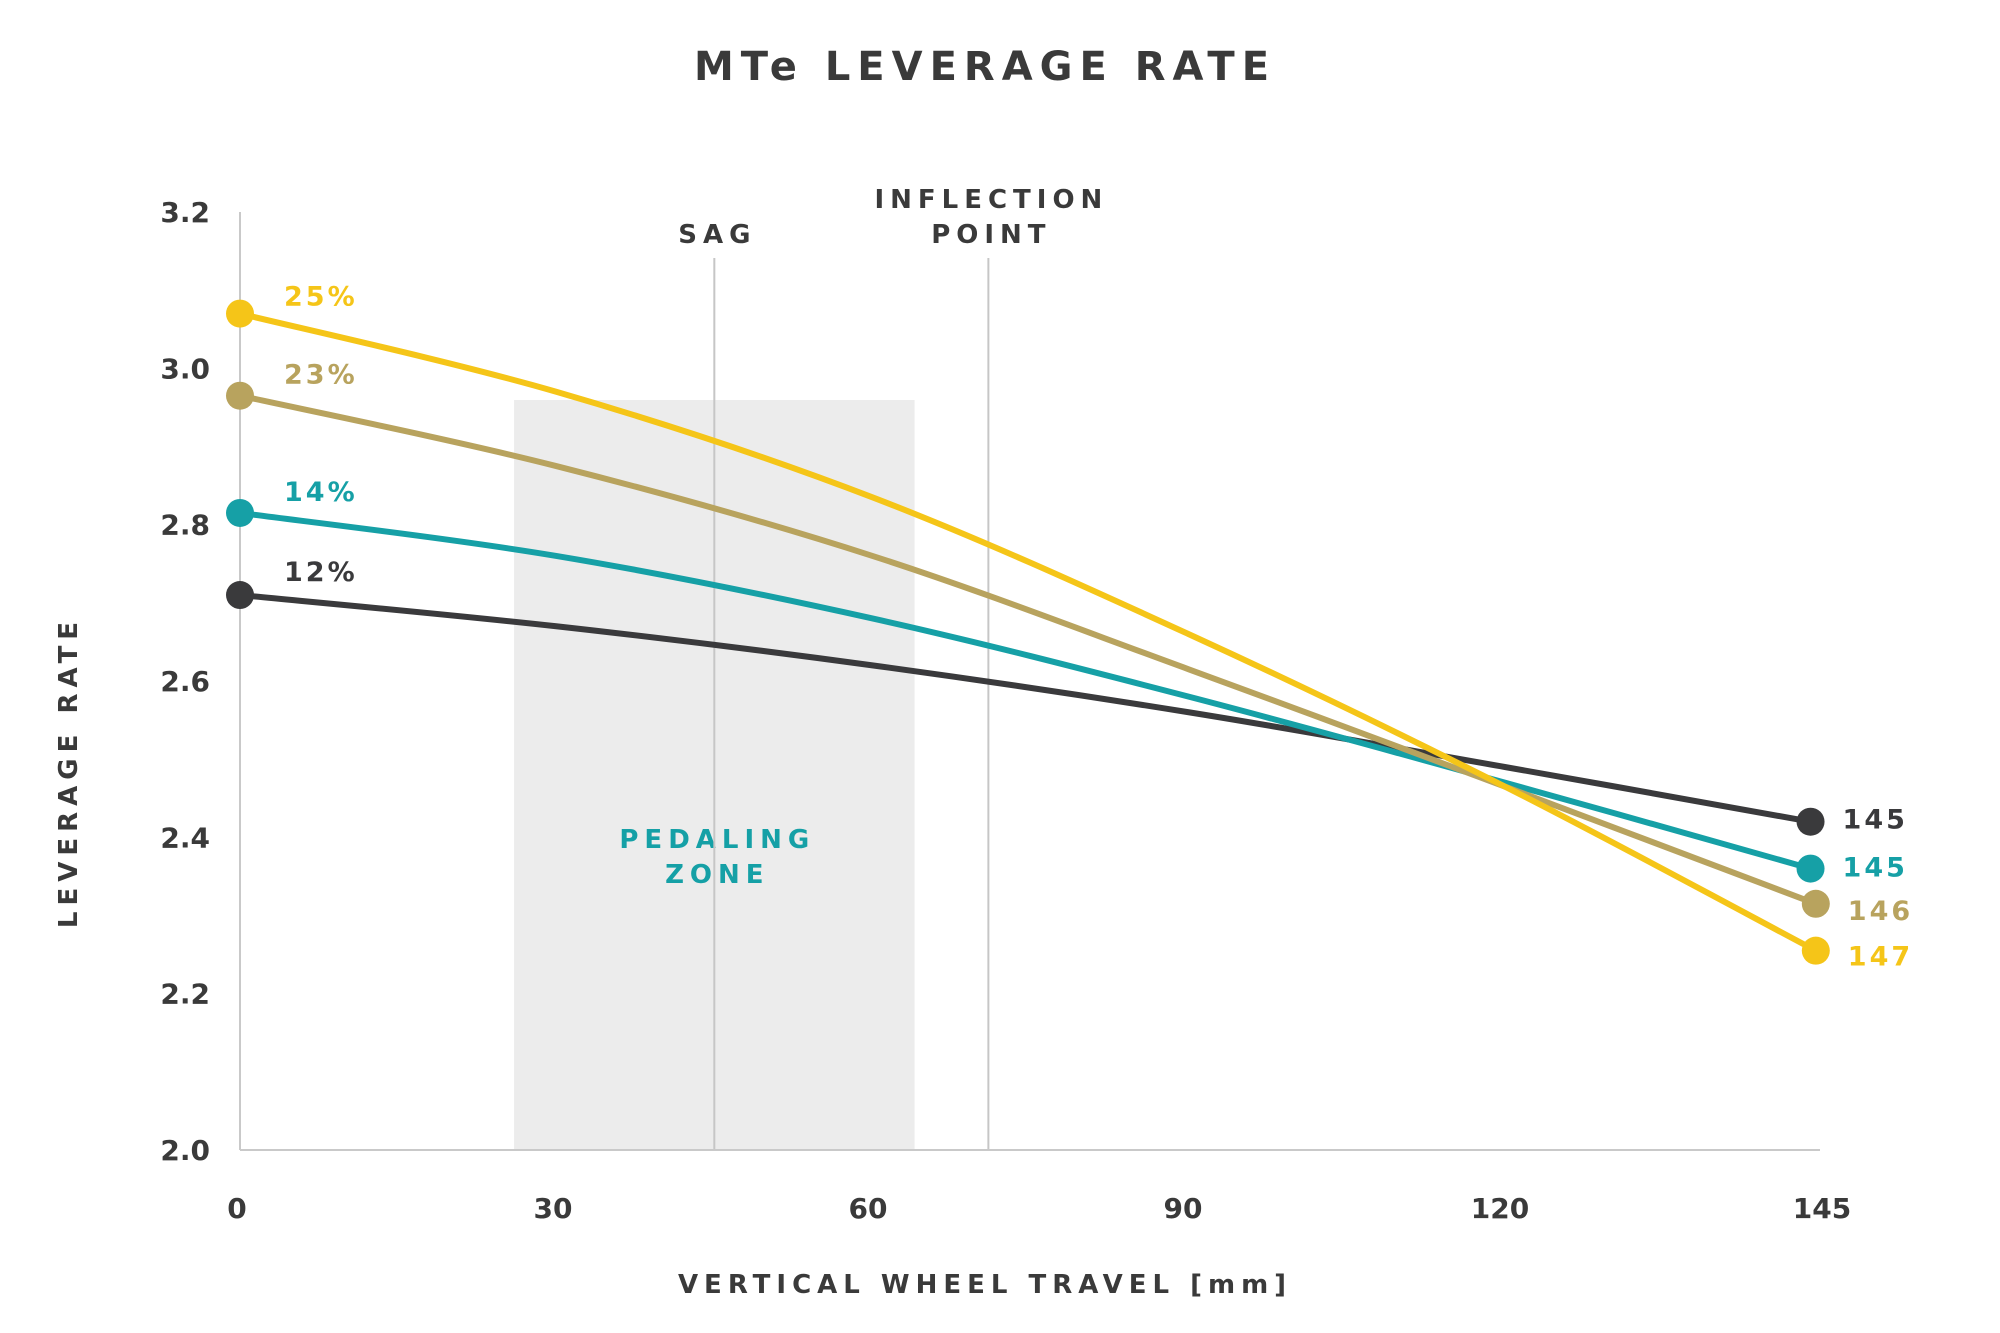 This screenshot has height=1333, width=2000. What do you see at coordinates (1500, 1208) in the screenshot?
I see `x-tick-label: 120` at bounding box center [1500, 1208].